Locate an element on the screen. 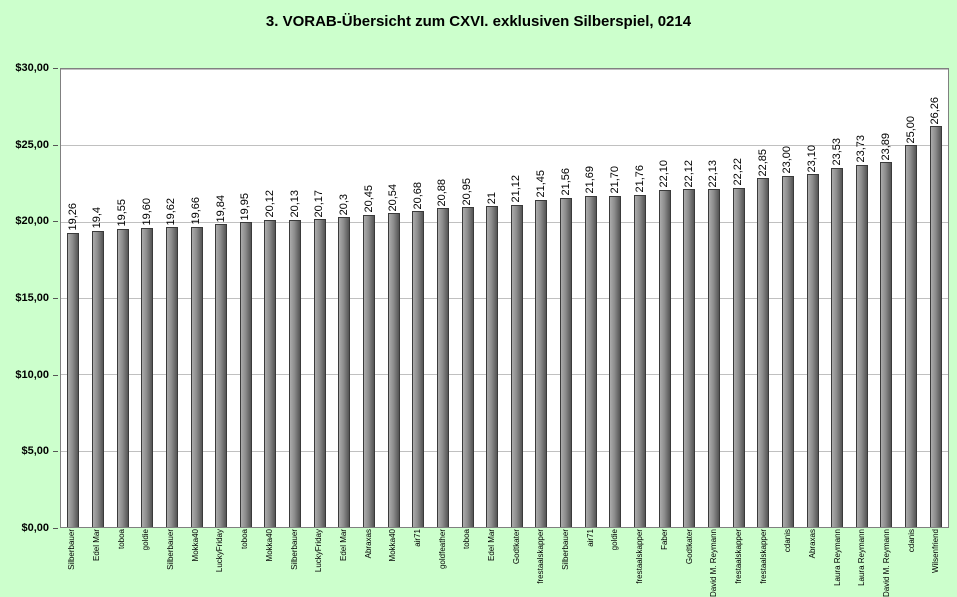 The image size is (957, 597). bar-value-label: 22,12 is located at coordinates (688, 173).